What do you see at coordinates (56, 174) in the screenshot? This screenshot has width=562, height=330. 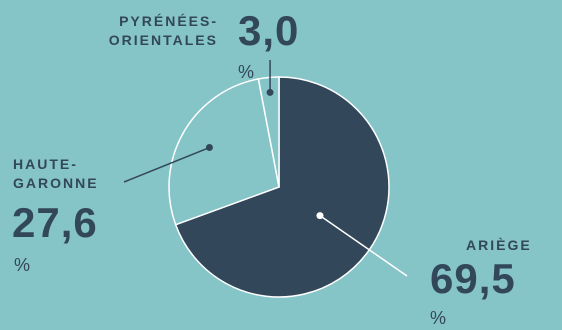 I see `slice-label-haute-garonne: HAUTE- GARONNE` at bounding box center [56, 174].